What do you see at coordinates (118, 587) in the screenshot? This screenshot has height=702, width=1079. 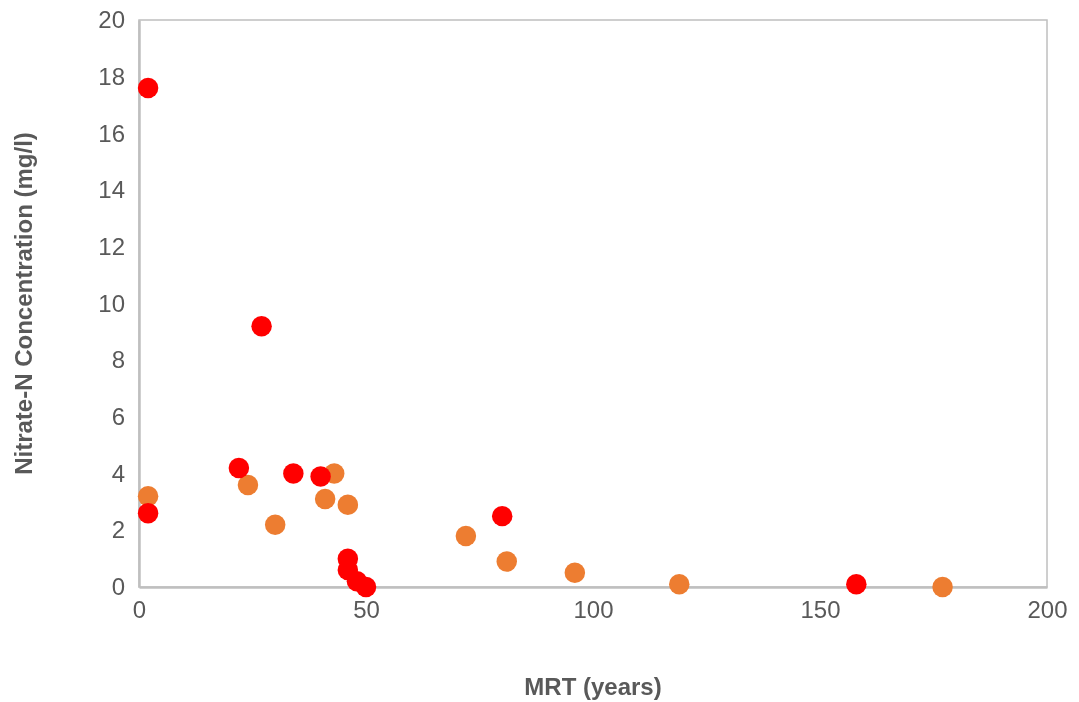 I see `y-tick-label: 0` at bounding box center [118, 587].